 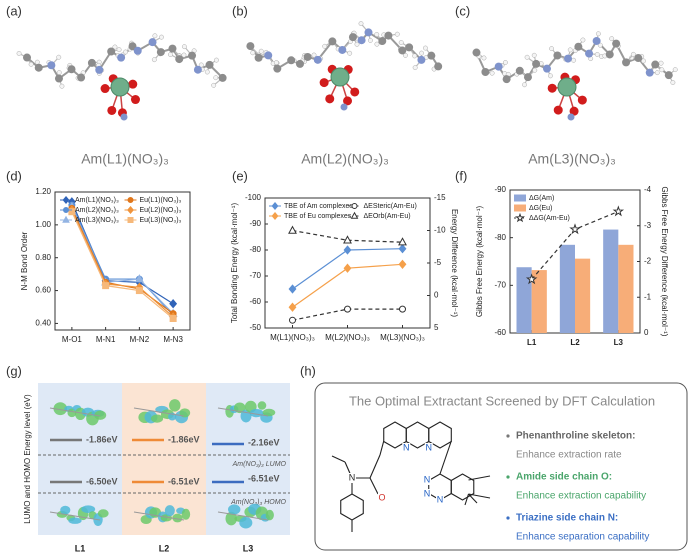 What do you see at coordinates (581, 496) in the screenshot?
I see `point-text: Enhance extraction capability` at bounding box center [581, 496].